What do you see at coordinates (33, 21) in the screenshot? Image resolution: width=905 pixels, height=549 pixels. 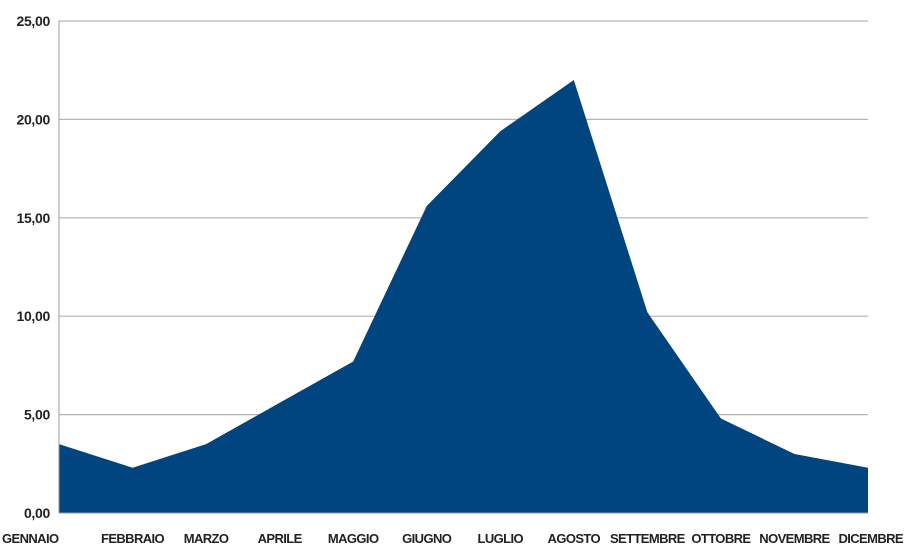 I see `y-tick-label: 25,00` at bounding box center [33, 21].